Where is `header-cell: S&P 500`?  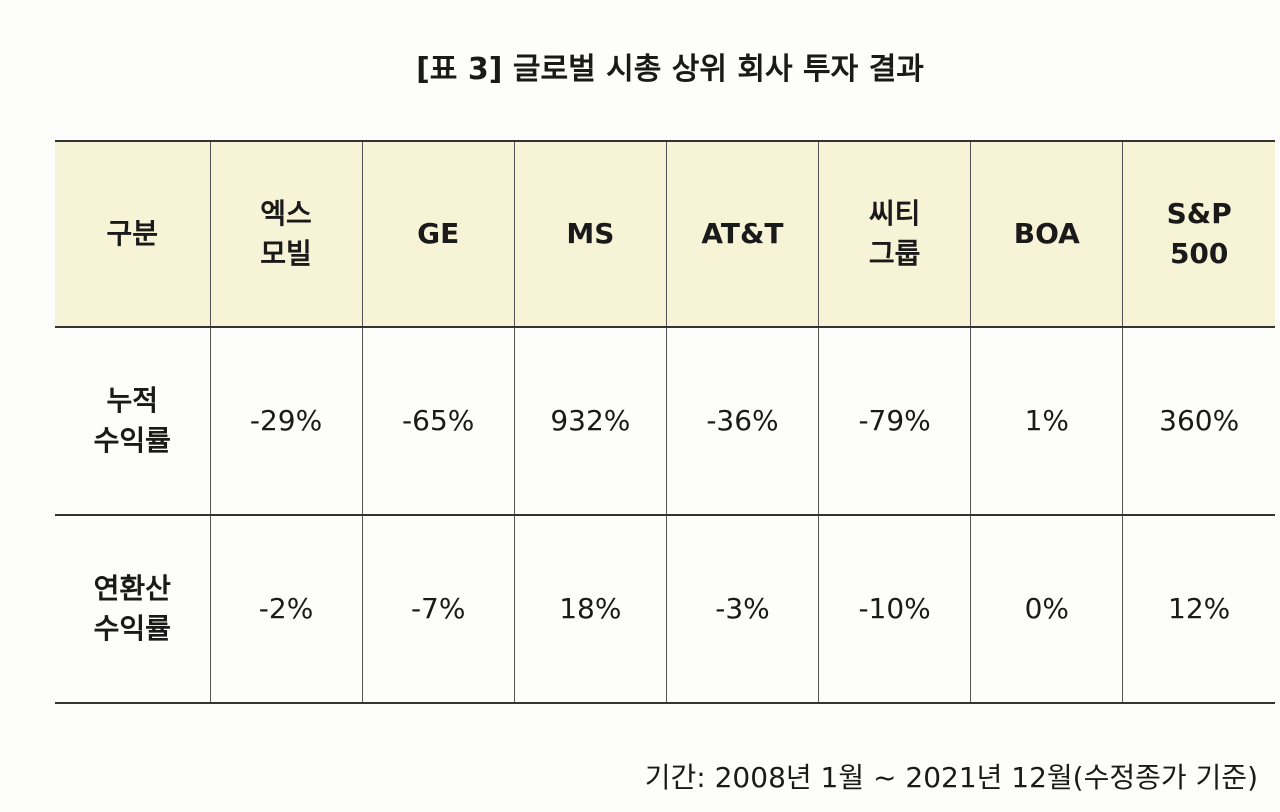
header-cell: S&P 500 is located at coordinates (1198, 234).